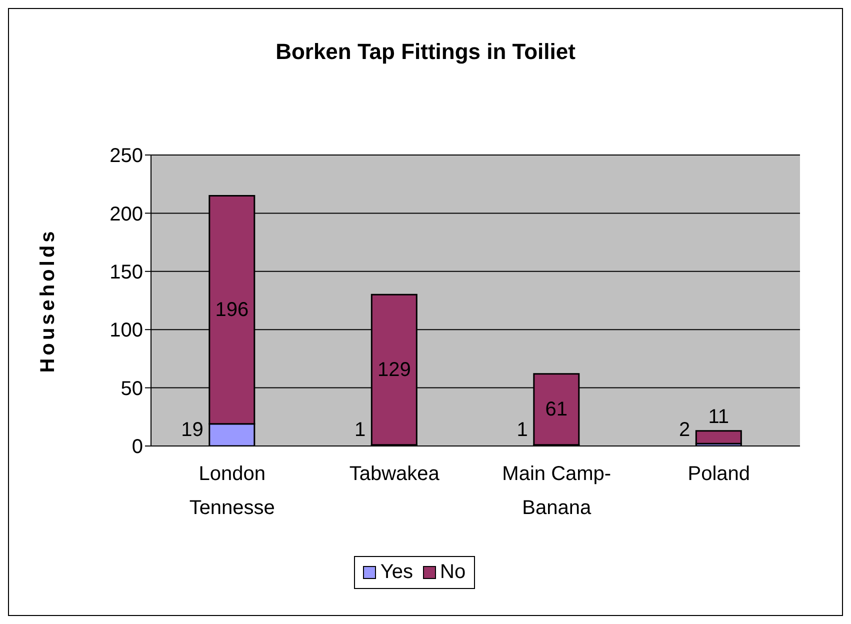 The width and height of the screenshot is (851, 624). What do you see at coordinates (126, 273) in the screenshot?
I see `y-tick-label: 150` at bounding box center [126, 273].